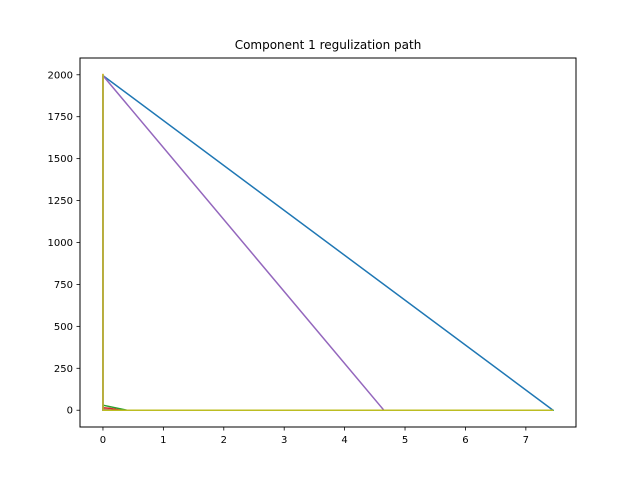  What do you see at coordinates (163, 440) in the screenshot?
I see `x-tick-label: 1` at bounding box center [163, 440].